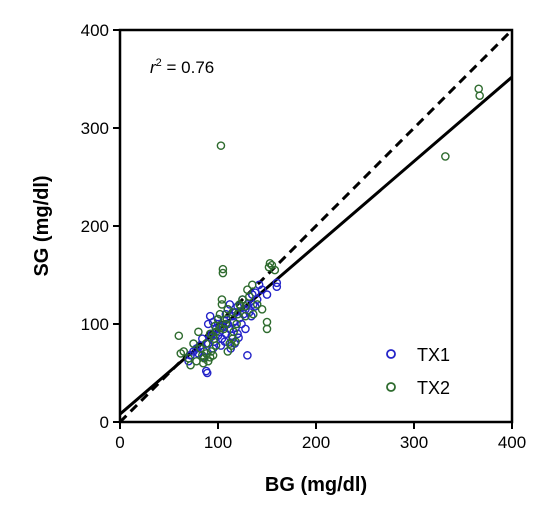  What do you see at coordinates (159, 63) in the screenshot?
I see `r-exponent: 2` at bounding box center [159, 63].